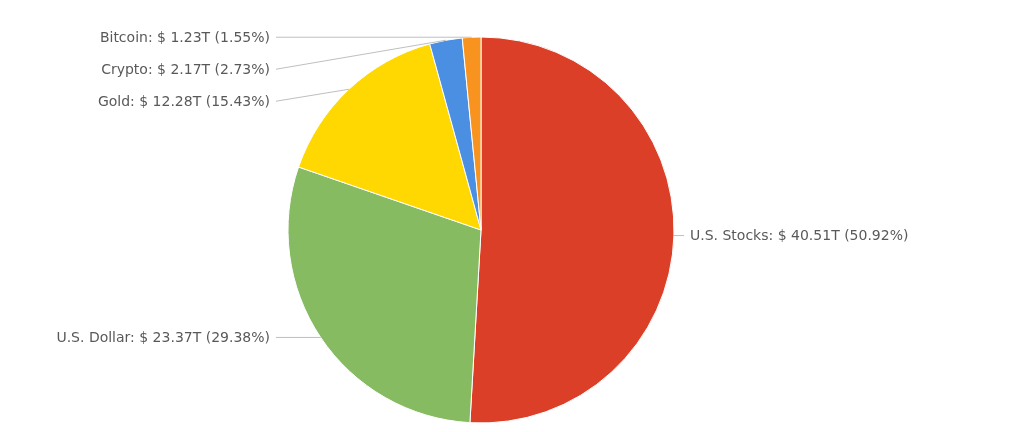  What do you see at coordinates (163, 337) in the screenshot?
I see `slice-label: U.S. Dollar: $ 23.37T (29.38%)` at bounding box center [163, 337].